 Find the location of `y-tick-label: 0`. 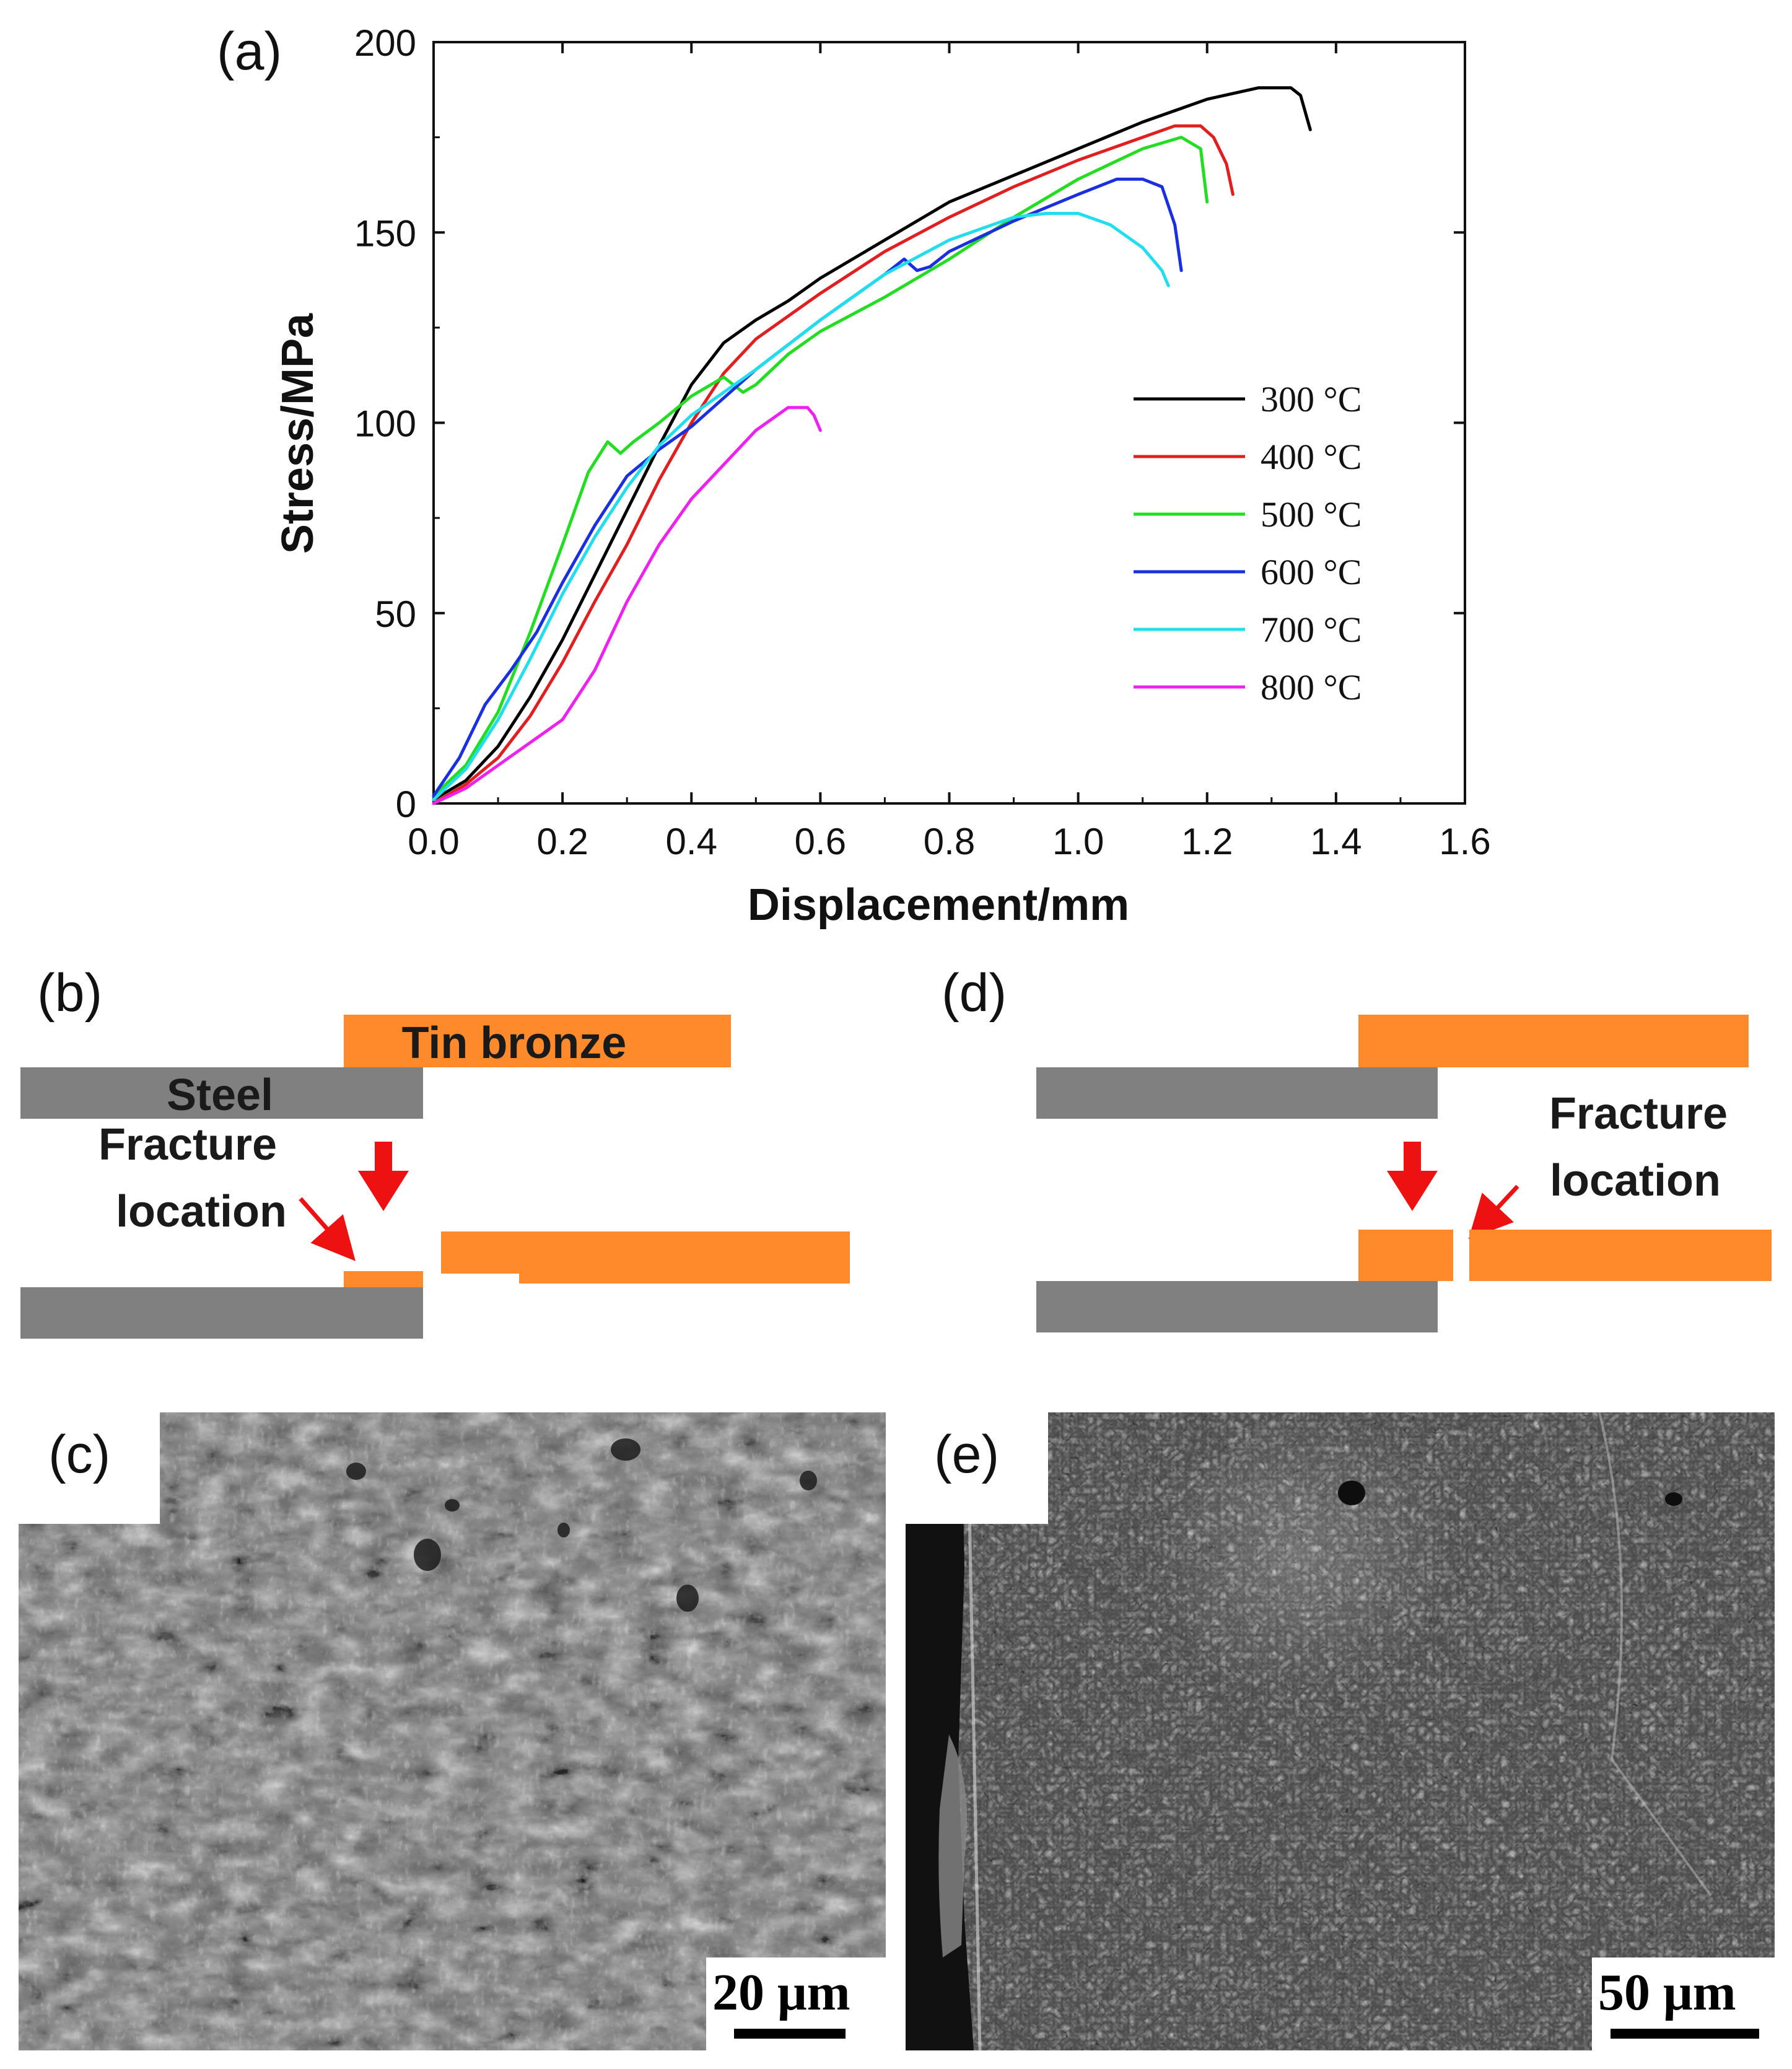

y-tick-label: 0 is located at coordinates (406, 804).